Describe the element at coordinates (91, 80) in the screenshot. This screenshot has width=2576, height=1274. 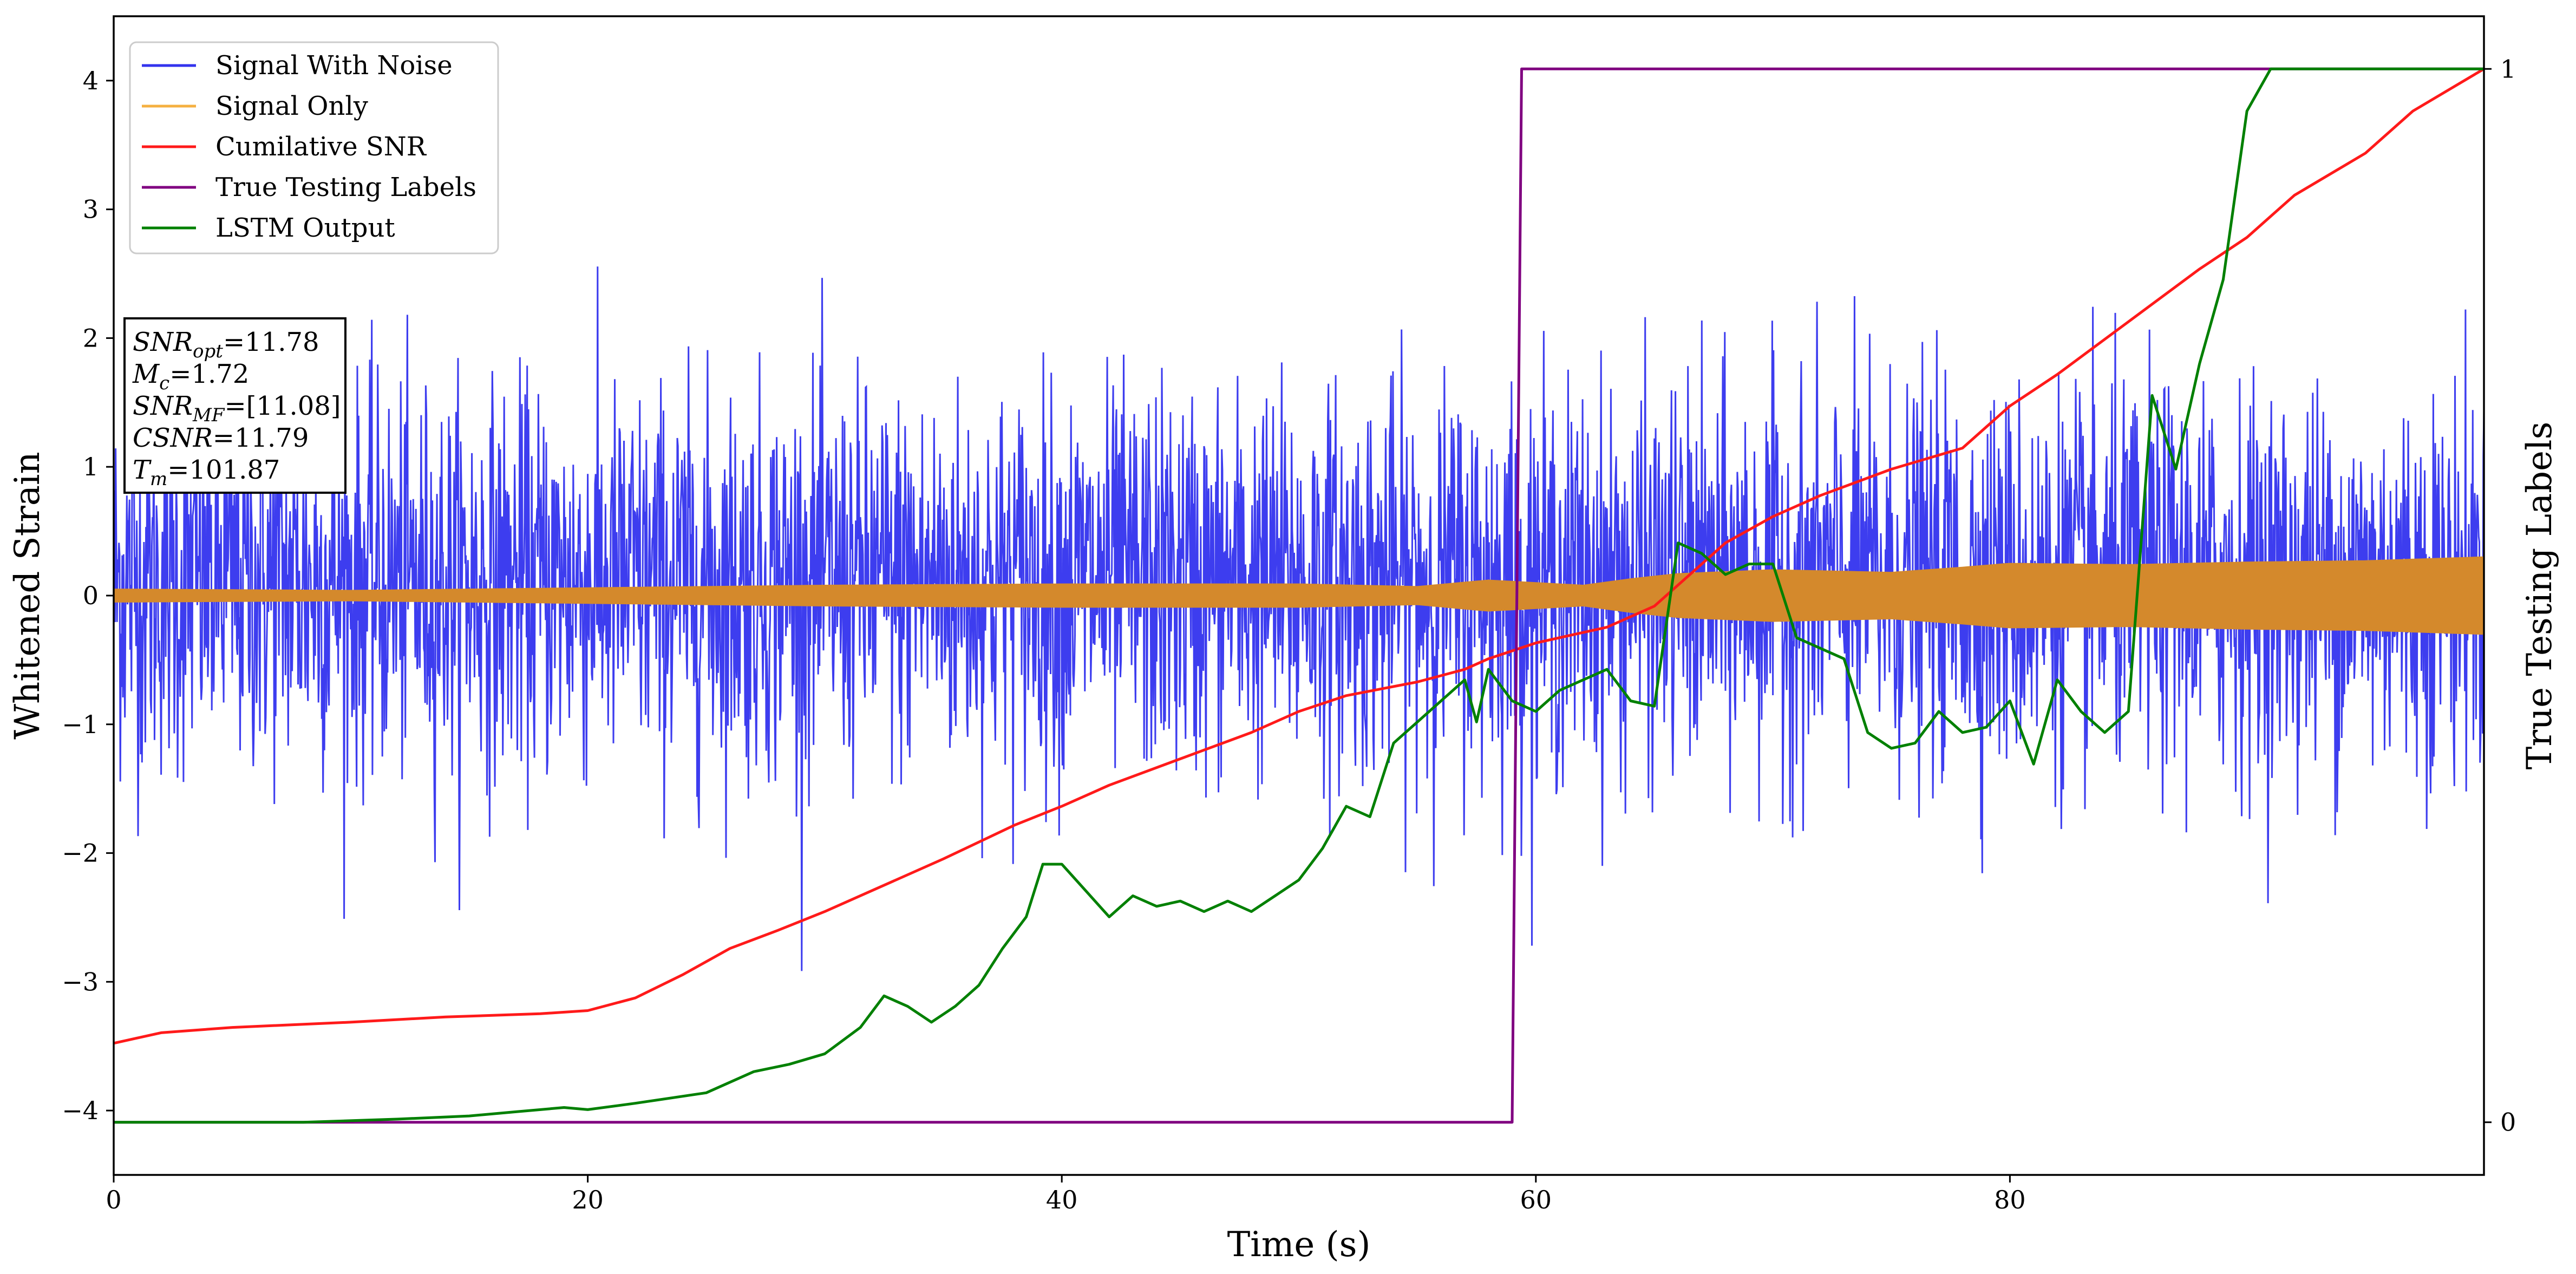
I see `y-tick-label: 4` at that location.